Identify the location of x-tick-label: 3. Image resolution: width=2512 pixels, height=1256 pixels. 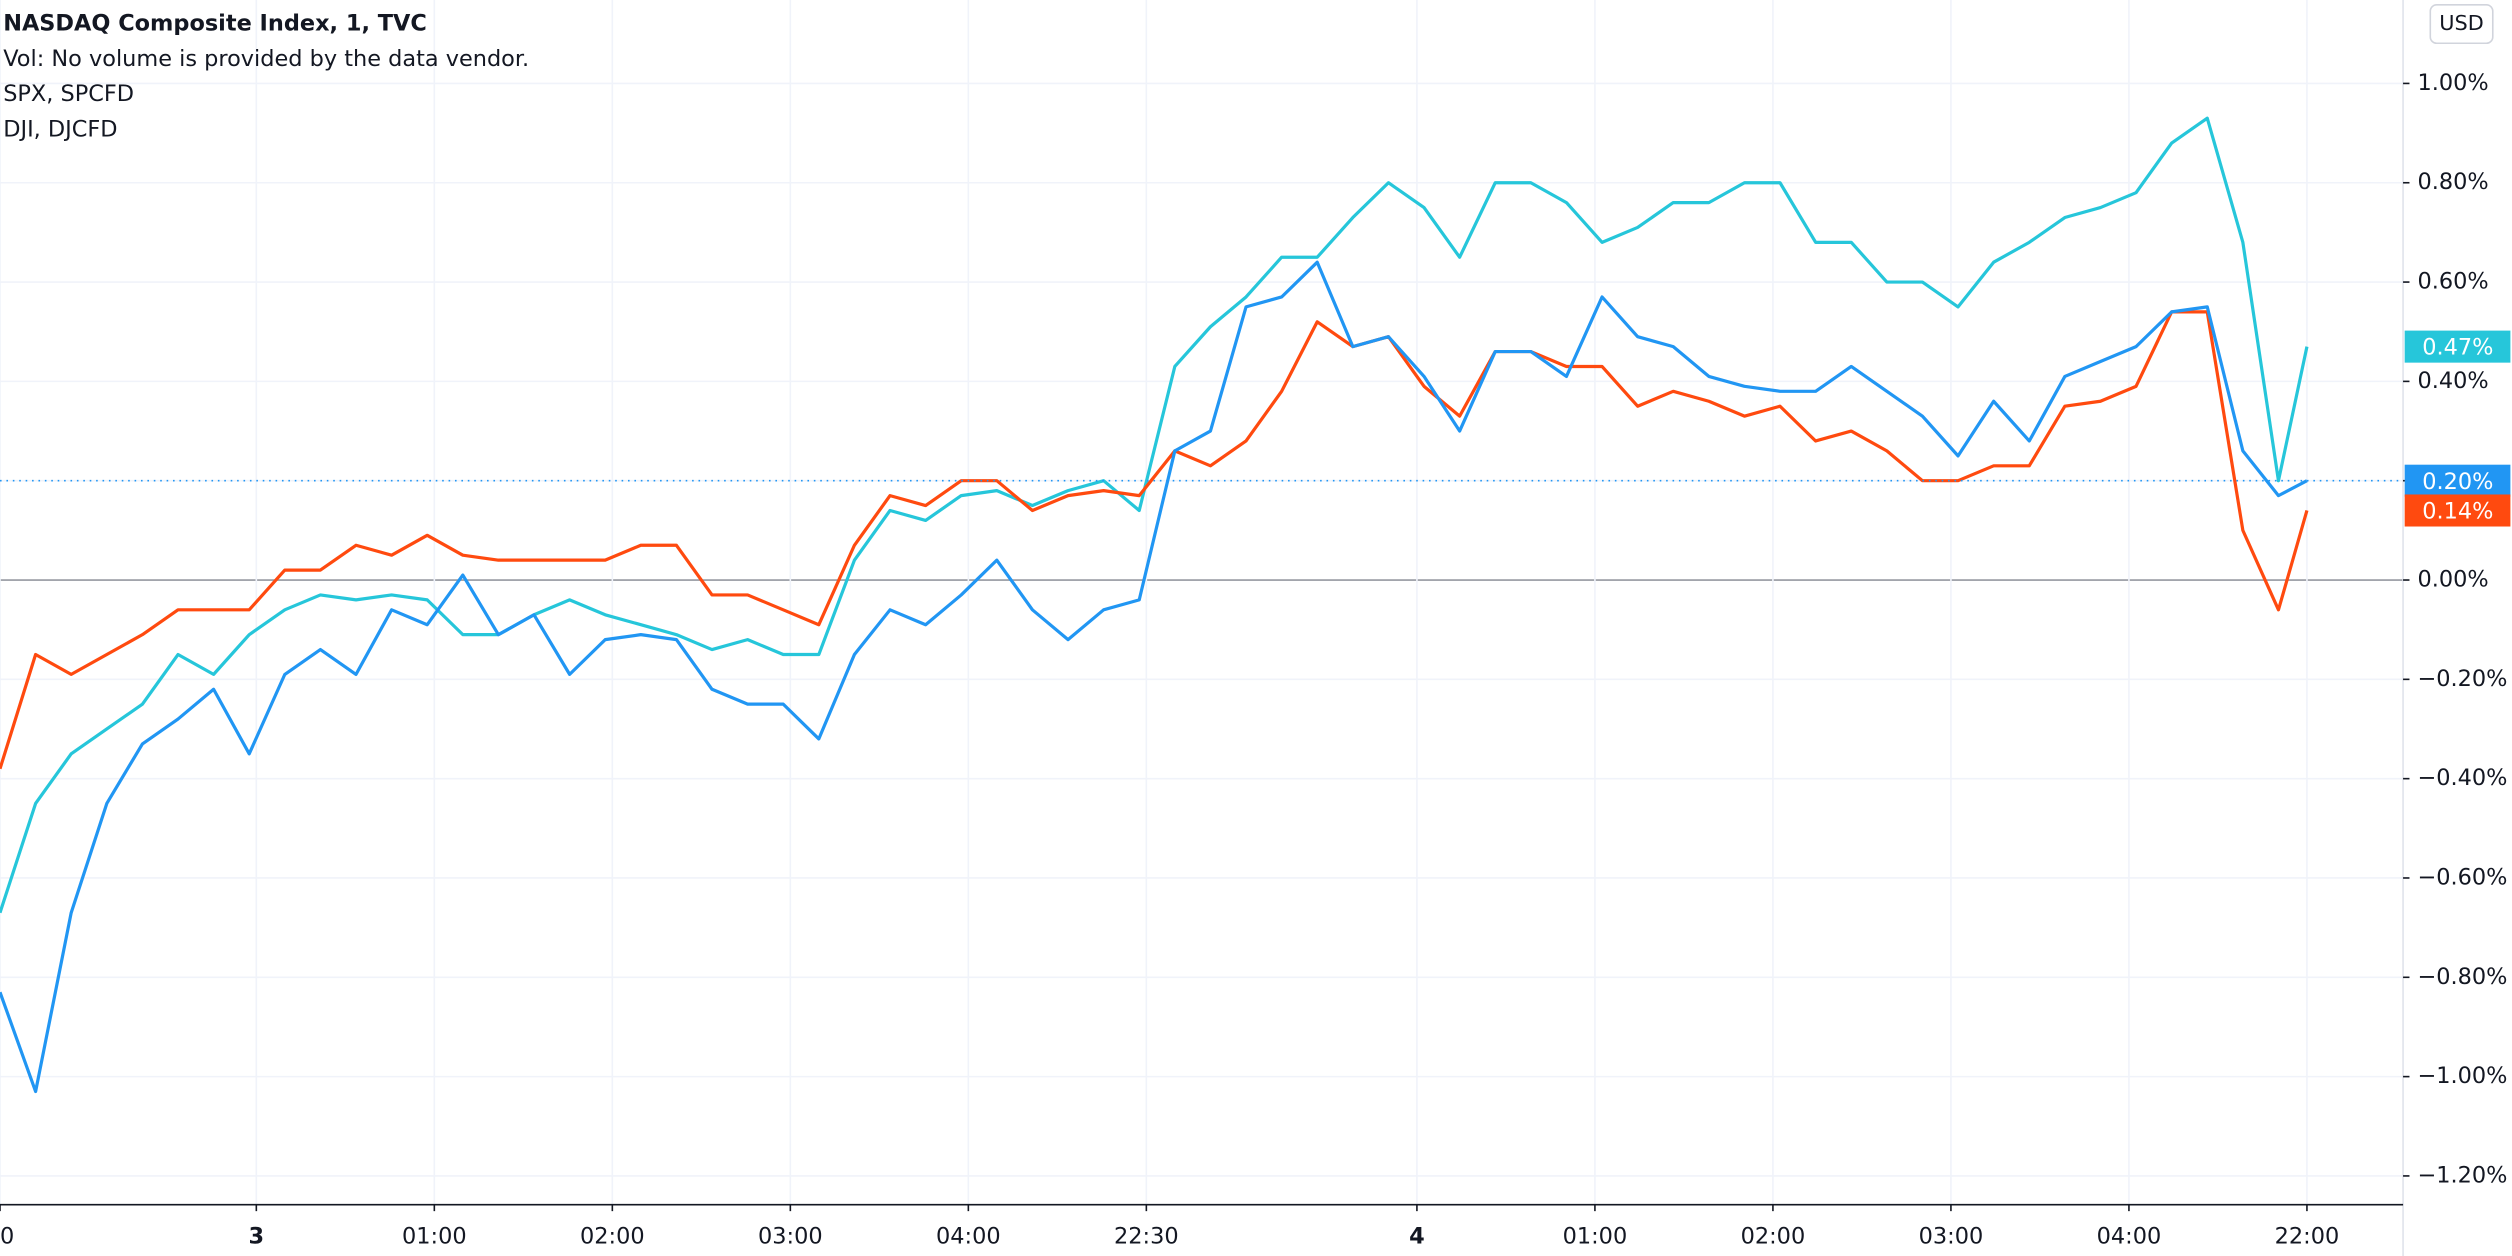
(257, 1236).